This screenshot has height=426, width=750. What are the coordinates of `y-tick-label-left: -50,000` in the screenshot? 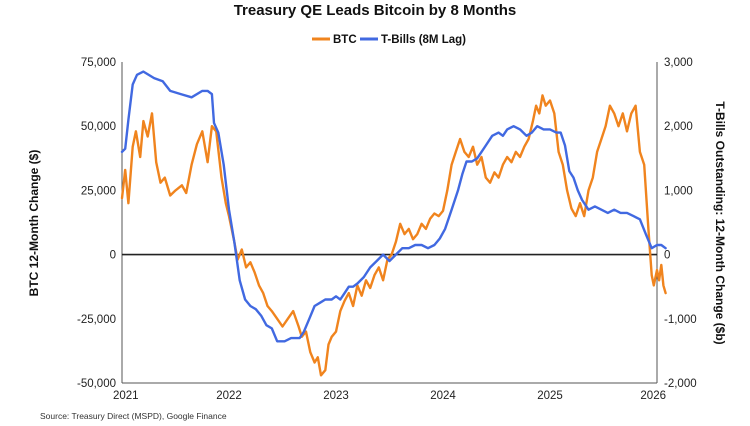 It's located at (96, 384).